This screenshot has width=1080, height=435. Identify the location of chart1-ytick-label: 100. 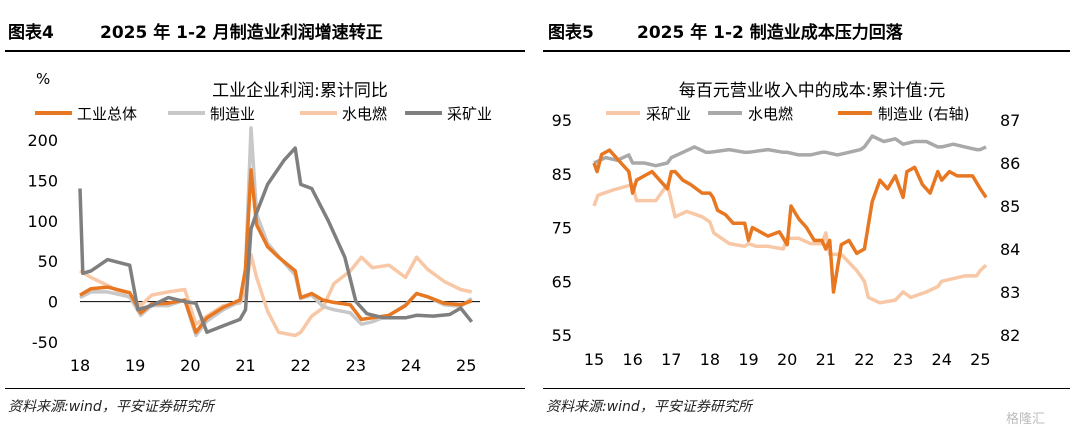
(42, 221).